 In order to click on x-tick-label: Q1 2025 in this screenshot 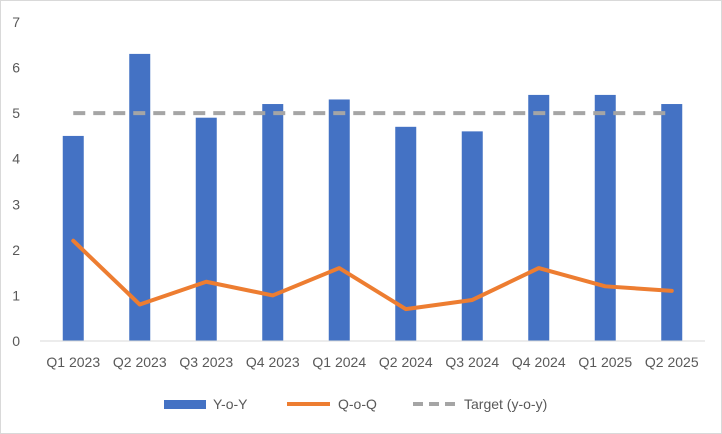, I will do `click(605, 362)`.